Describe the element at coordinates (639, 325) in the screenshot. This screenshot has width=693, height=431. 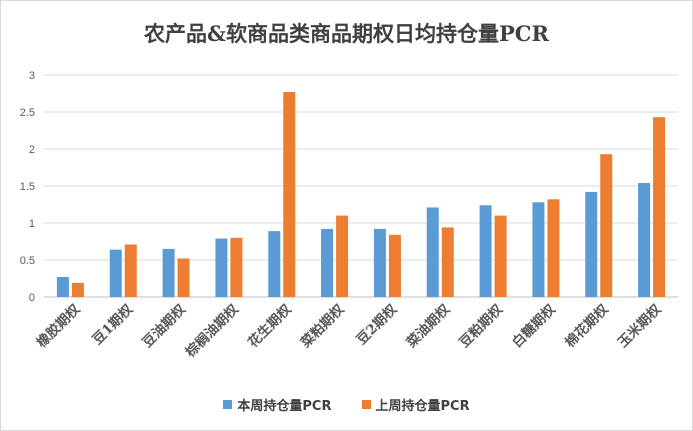
I see `x-tick-label: 玉米期权` at that location.